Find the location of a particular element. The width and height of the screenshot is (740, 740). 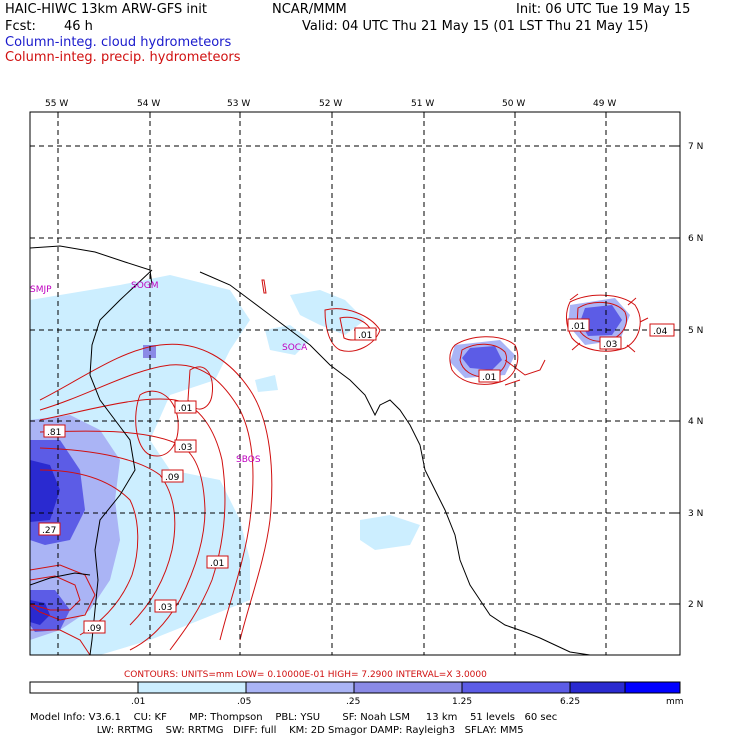

colorbar-tick: 6.25 is located at coordinates (570, 702).